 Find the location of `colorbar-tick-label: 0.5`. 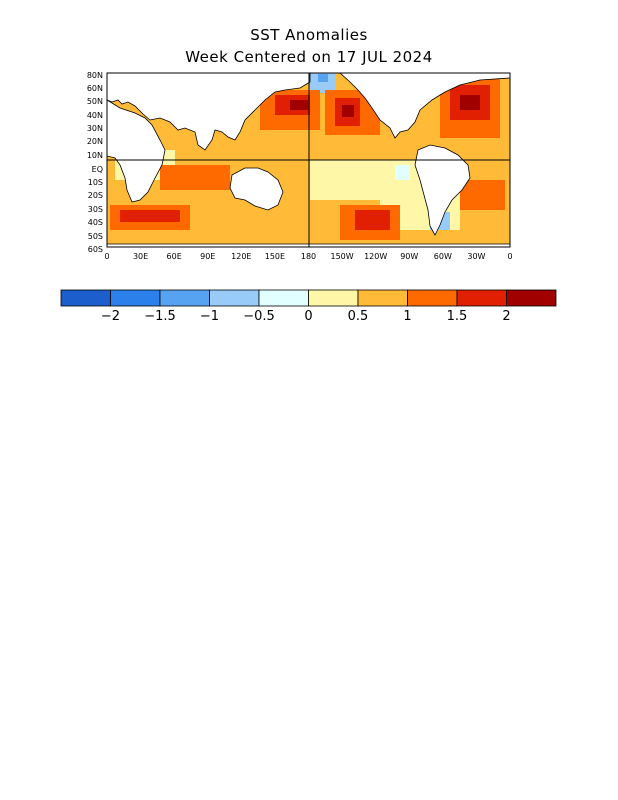

colorbar-tick-label: 0.5 is located at coordinates (358, 316).